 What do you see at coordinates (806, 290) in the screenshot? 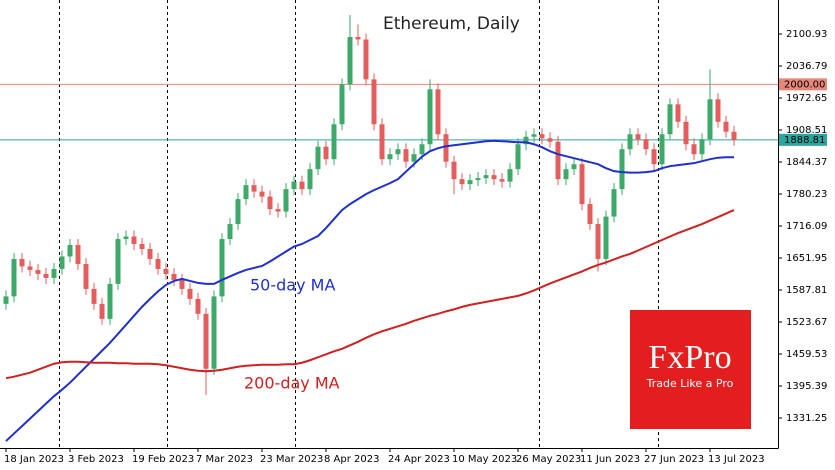
I see `y-tick-label: 1587.81` at bounding box center [806, 290].